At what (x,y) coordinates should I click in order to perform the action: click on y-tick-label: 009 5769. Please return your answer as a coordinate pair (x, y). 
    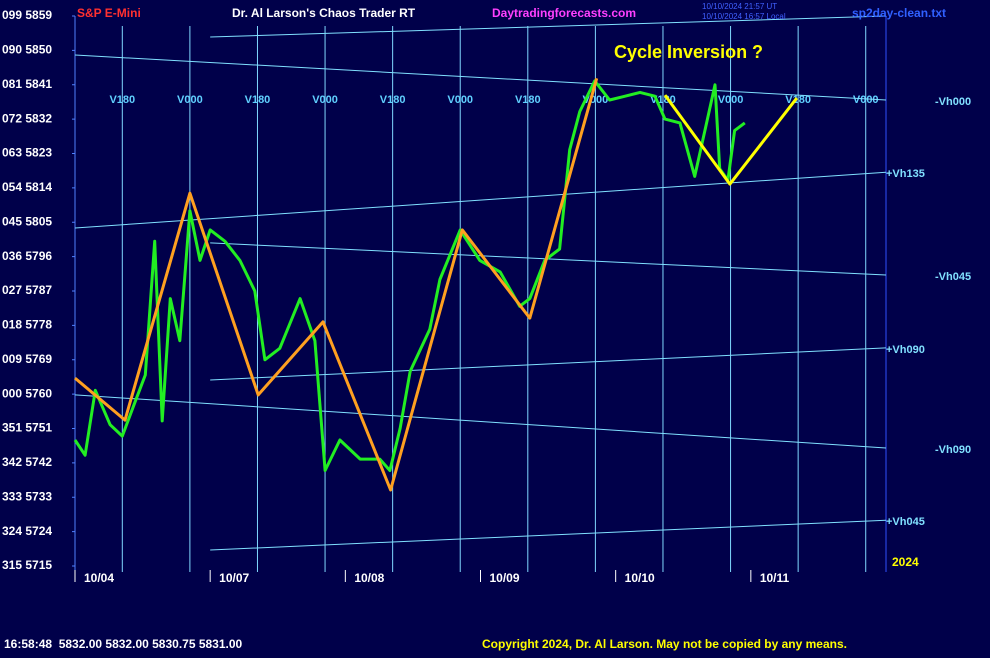
    Looking at the image, I should click on (27, 359).